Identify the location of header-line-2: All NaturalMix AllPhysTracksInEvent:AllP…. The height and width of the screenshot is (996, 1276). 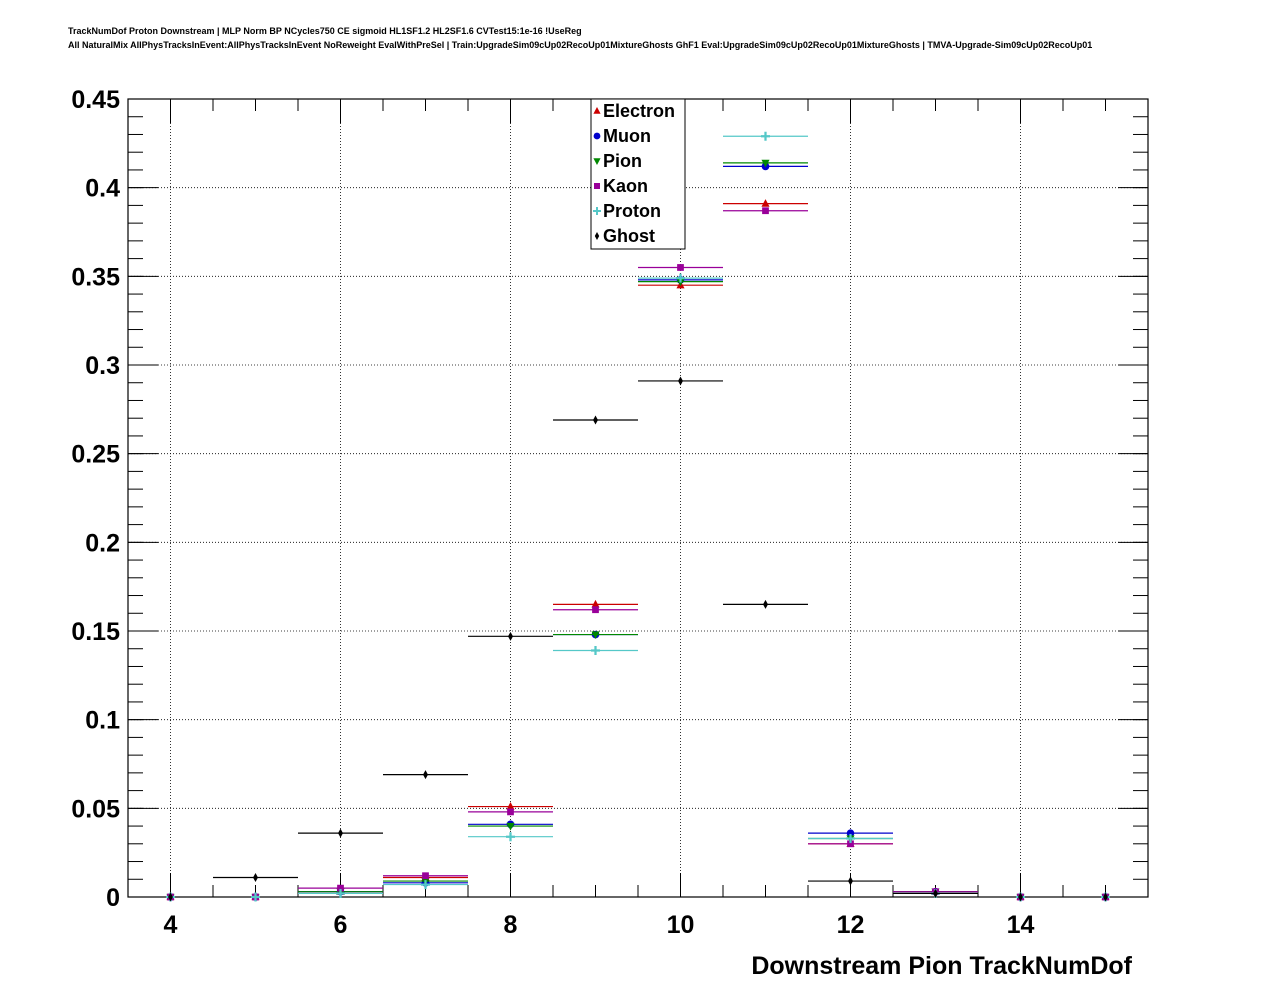
(580, 45).